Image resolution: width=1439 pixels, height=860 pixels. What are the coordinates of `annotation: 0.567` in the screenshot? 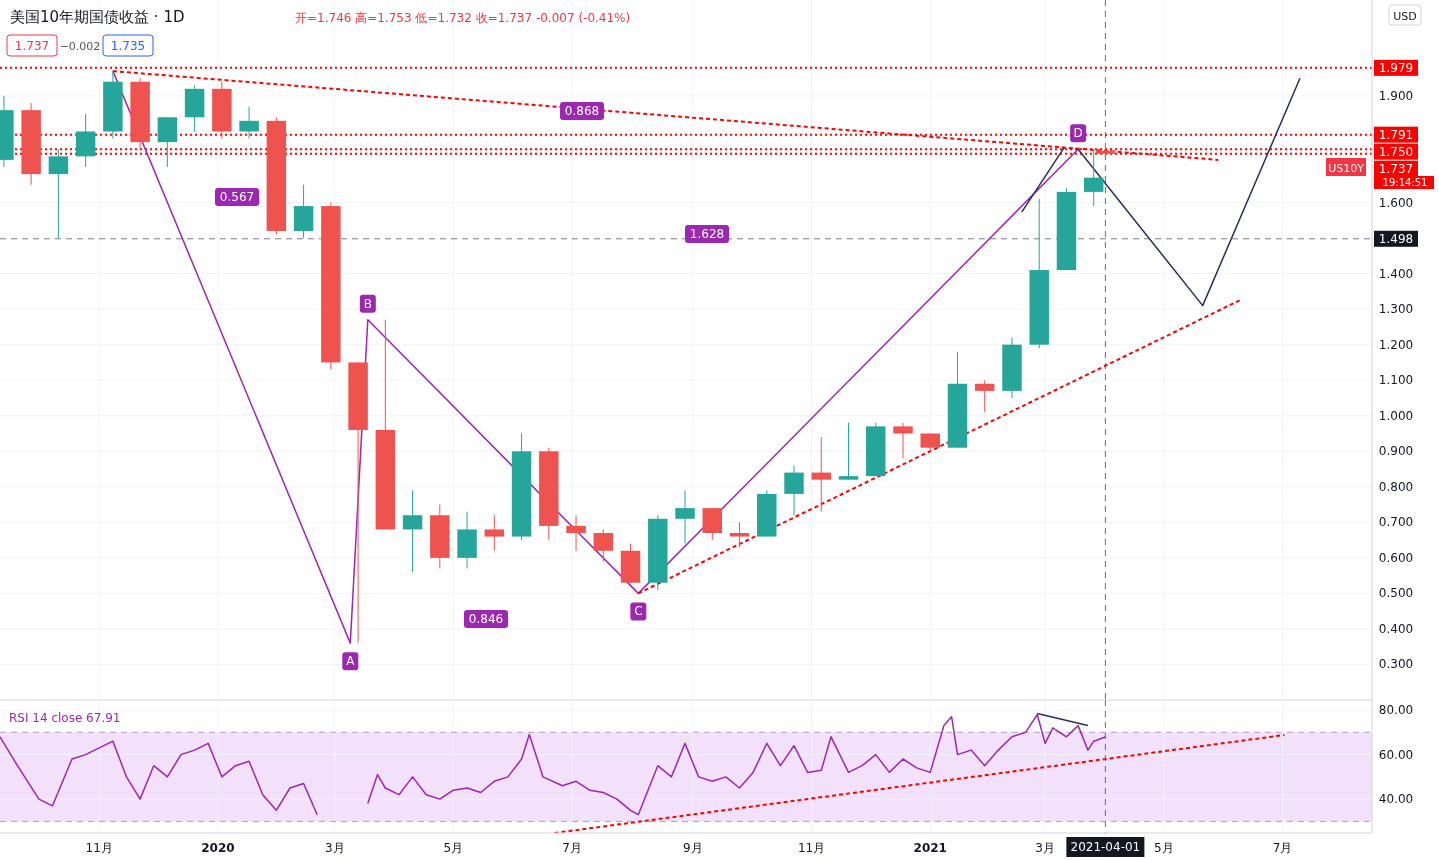 It's located at (237, 197).